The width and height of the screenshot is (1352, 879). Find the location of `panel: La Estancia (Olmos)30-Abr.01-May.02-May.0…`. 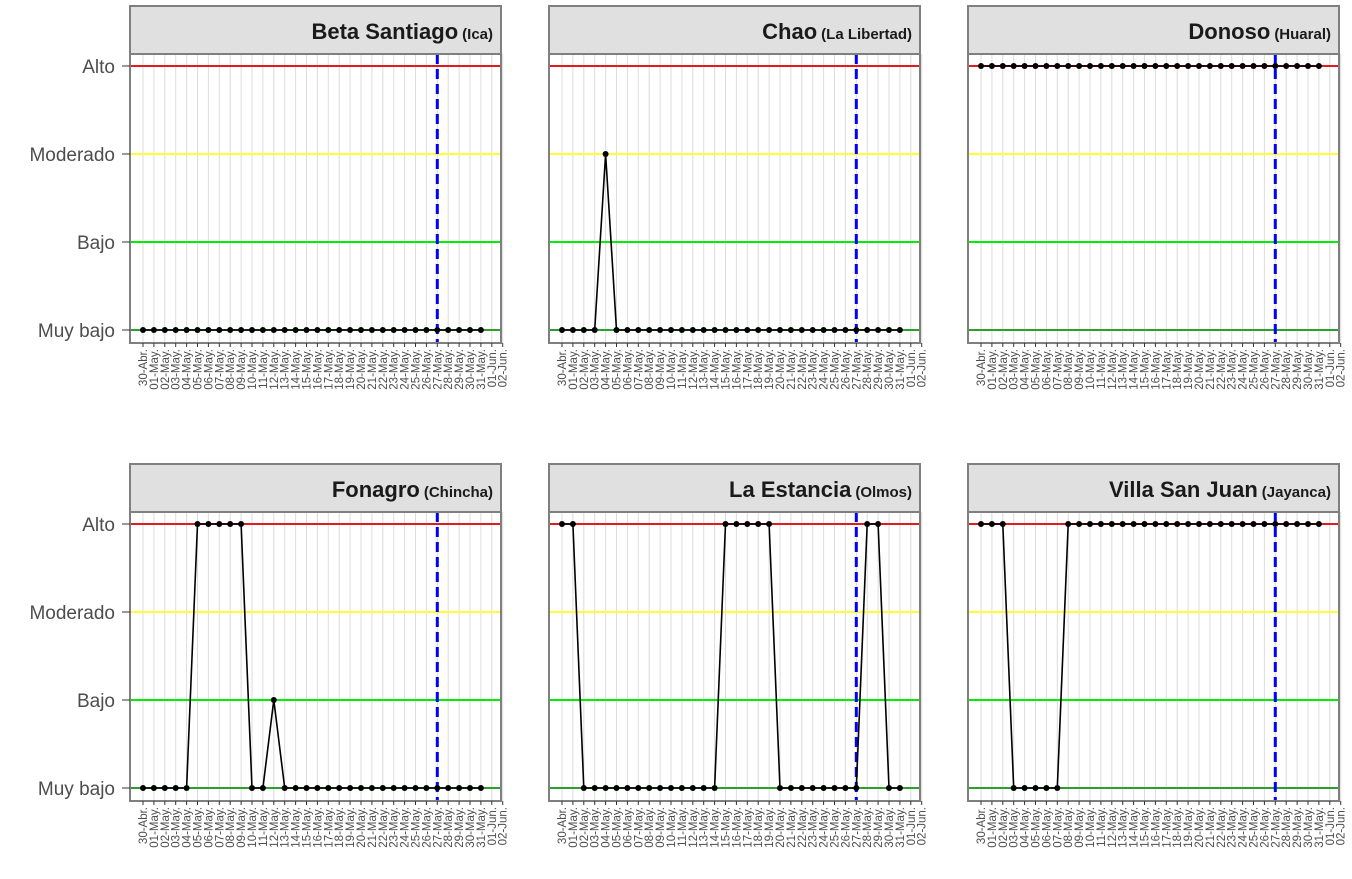

panel: La Estancia (Olmos)30-Abr.01-May.02-May.0… is located at coordinates (739, 656).